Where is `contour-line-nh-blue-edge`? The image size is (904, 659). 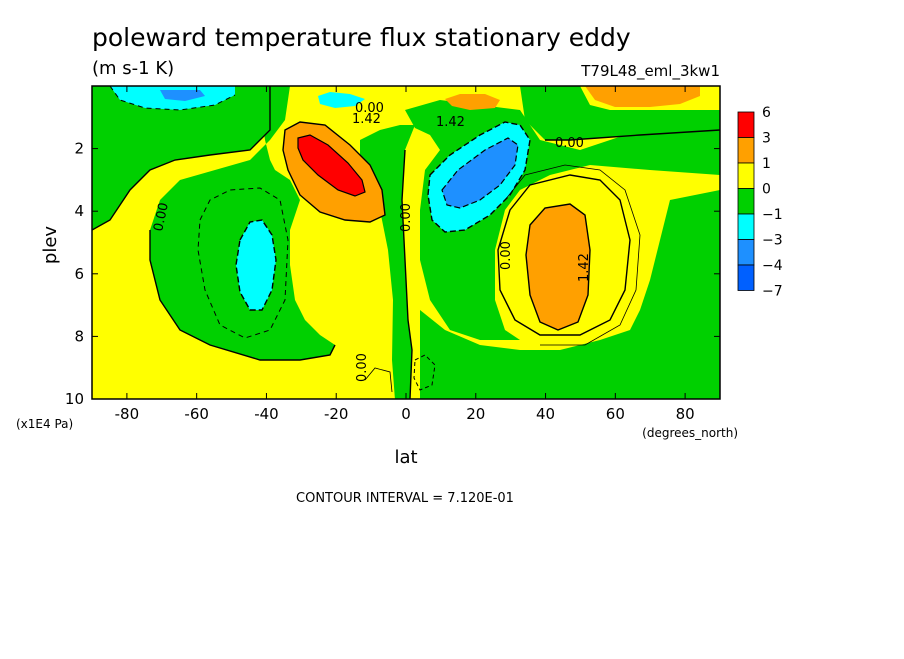 contour-line-nh-blue-edge is located at coordinates (480, 173).